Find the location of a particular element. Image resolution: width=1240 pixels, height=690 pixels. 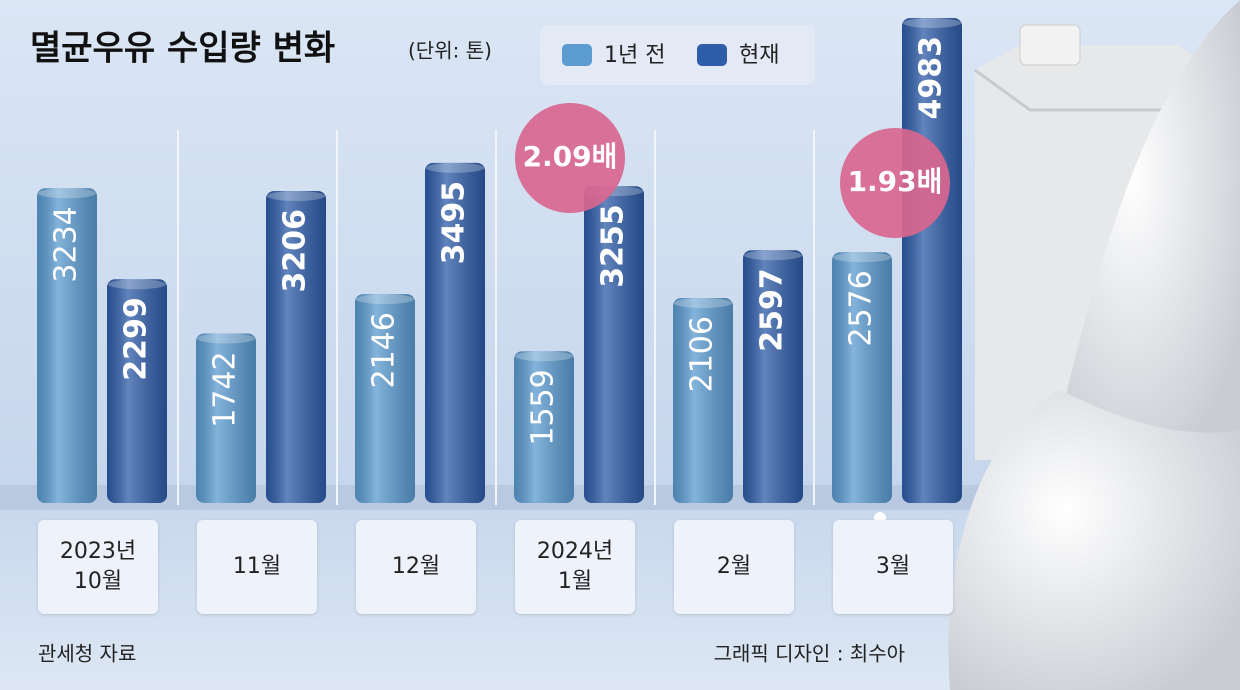

carton-cap is located at coordinates (1050, 45).